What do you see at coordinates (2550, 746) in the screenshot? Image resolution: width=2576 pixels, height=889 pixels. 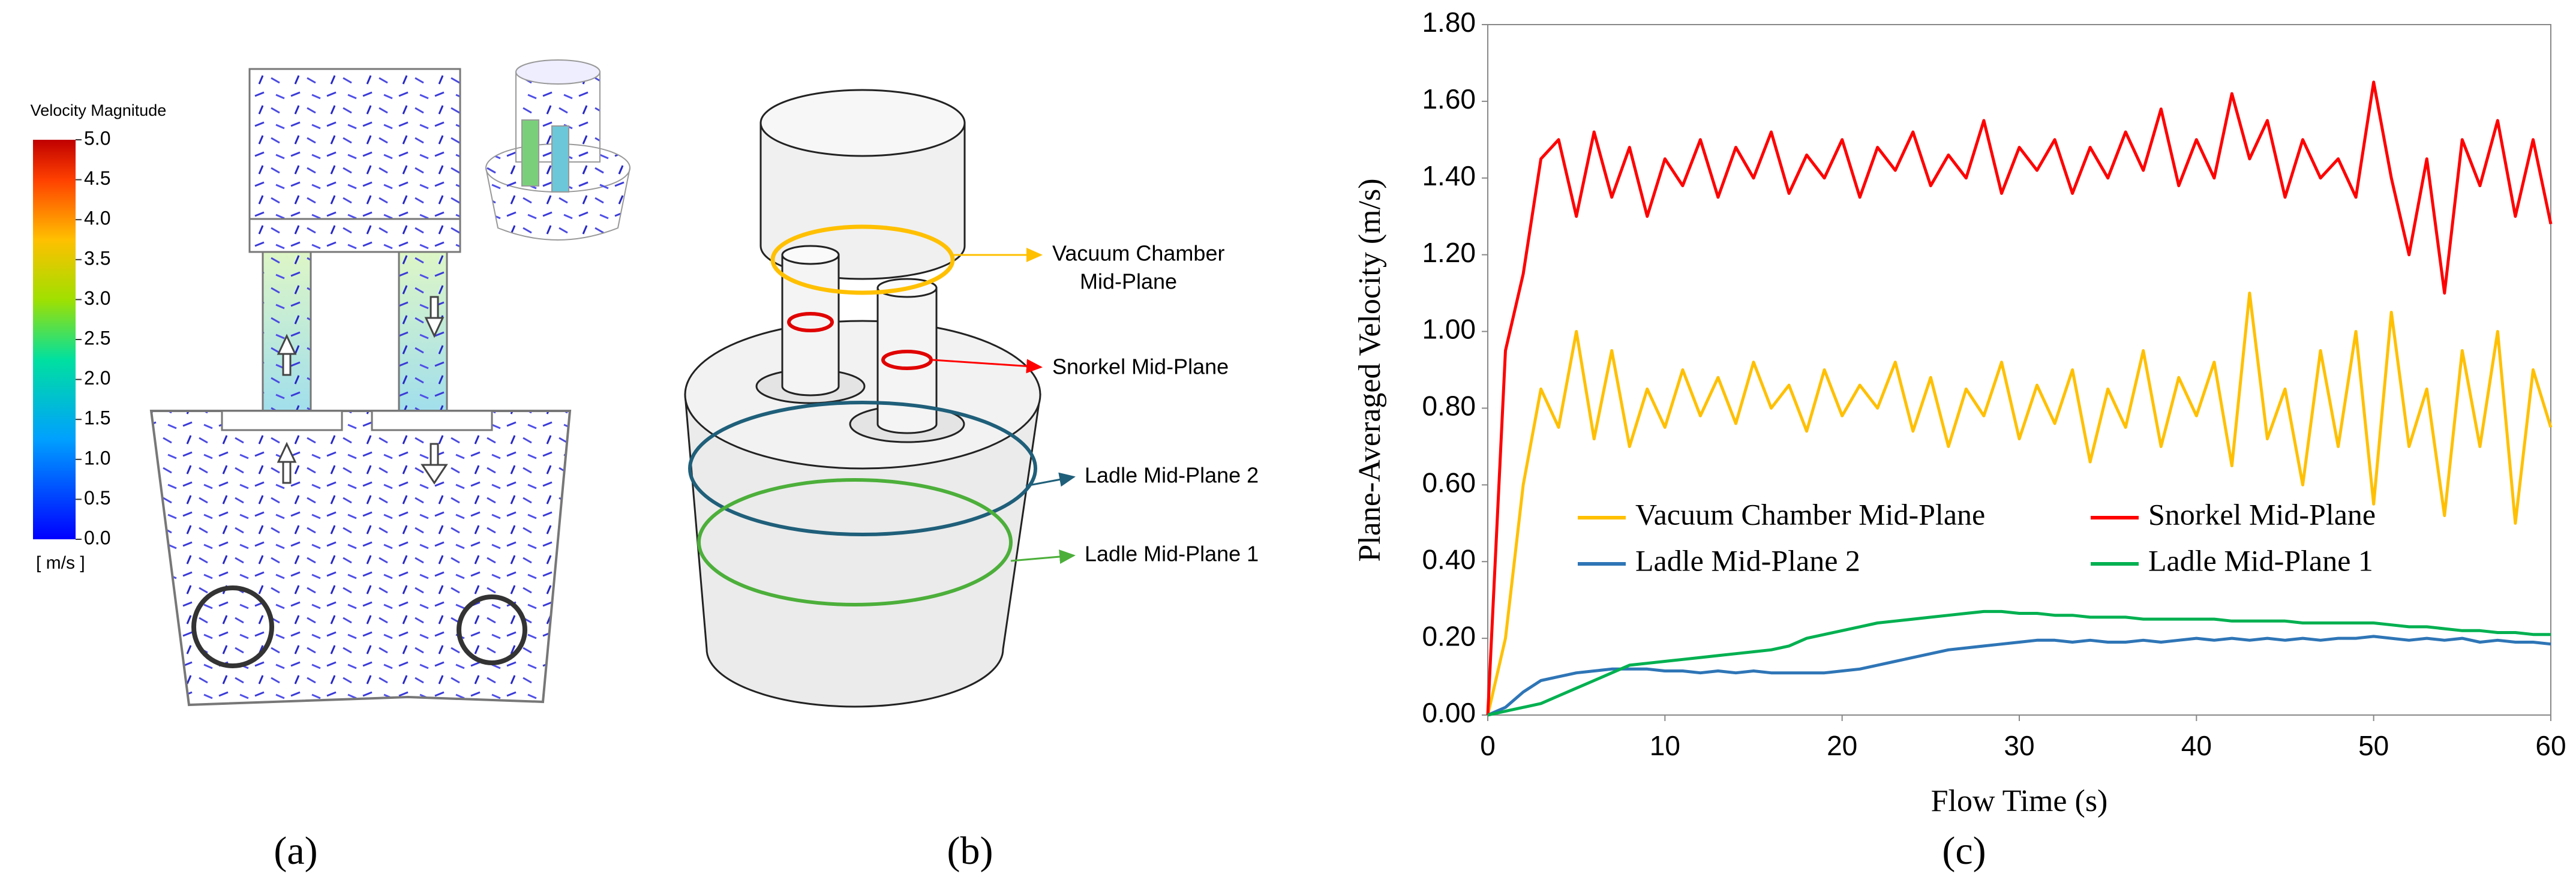 I see `x-tick-label: 60` at bounding box center [2550, 746].